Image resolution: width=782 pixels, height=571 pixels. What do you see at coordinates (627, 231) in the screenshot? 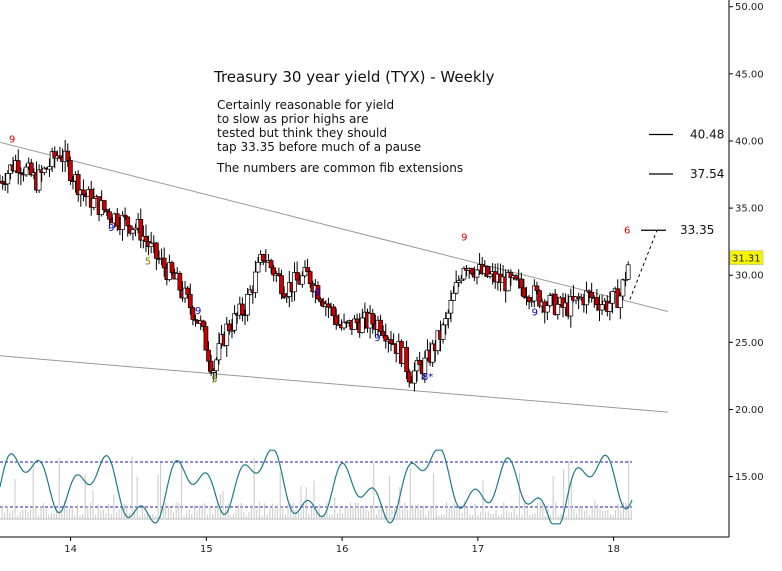
I see `count-label: 6` at bounding box center [627, 231].